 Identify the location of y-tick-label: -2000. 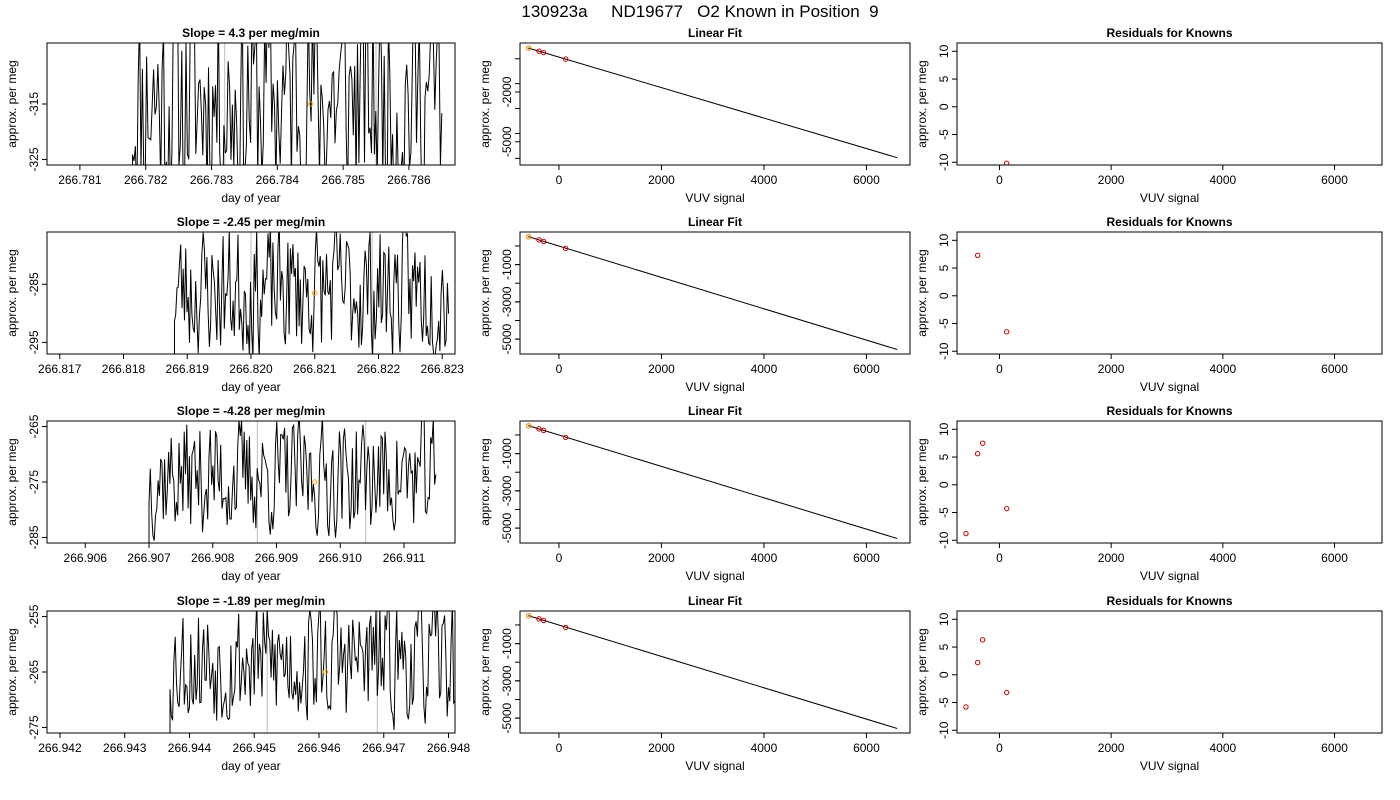
(507, 91).